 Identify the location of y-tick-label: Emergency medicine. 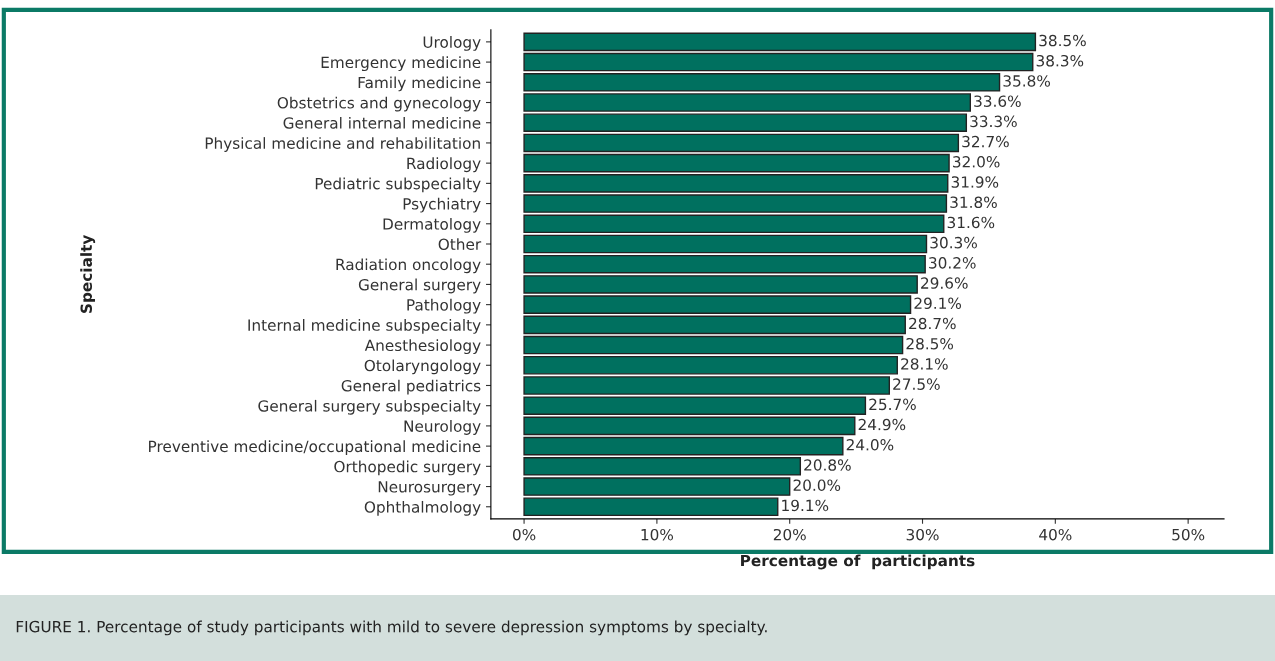
(401, 64).